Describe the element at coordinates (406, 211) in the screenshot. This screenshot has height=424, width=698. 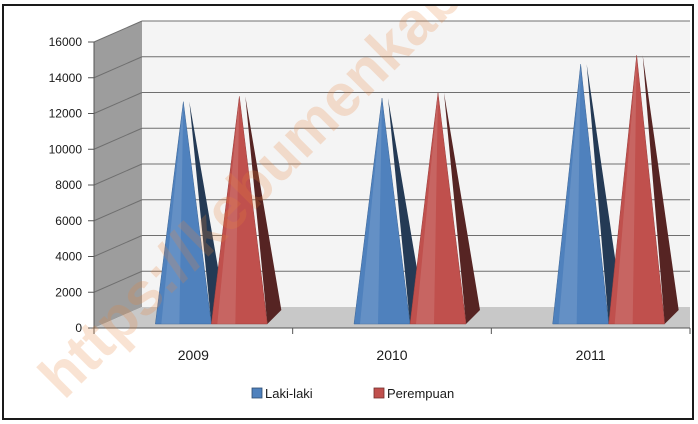
I see `pyramid-side-laki-laki-2010` at that location.